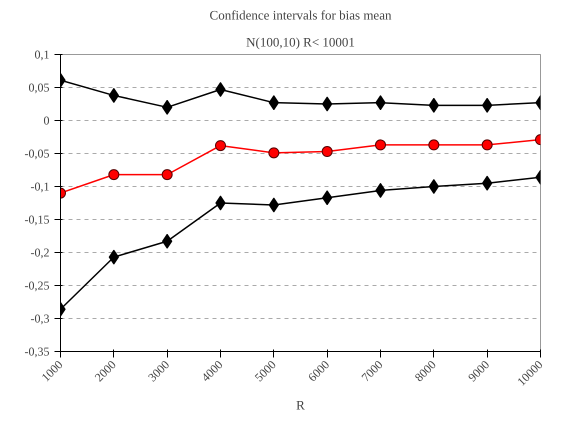 Image resolution: width=582 pixels, height=423 pixels. I want to click on y-tick-label: -0,2, so click(40, 253).